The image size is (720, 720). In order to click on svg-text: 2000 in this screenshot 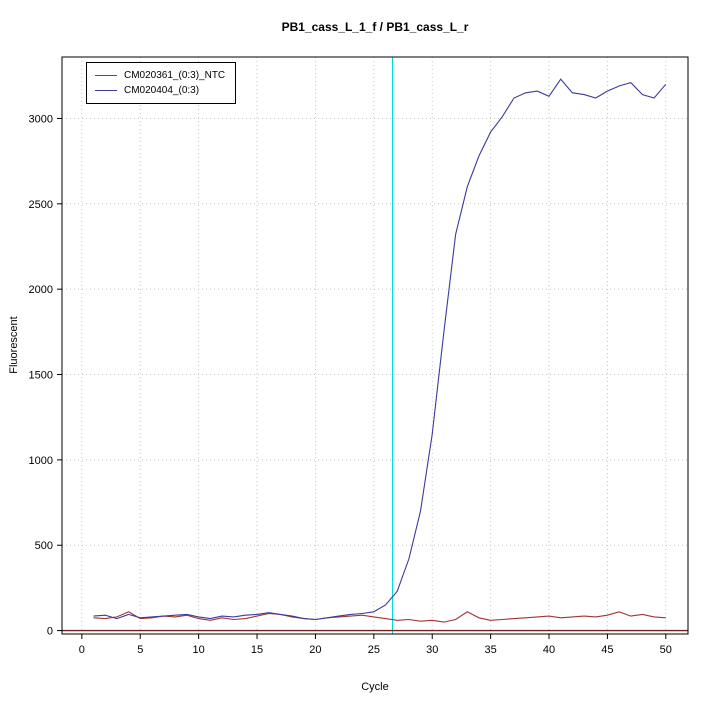, I will do `click(41, 290)`.